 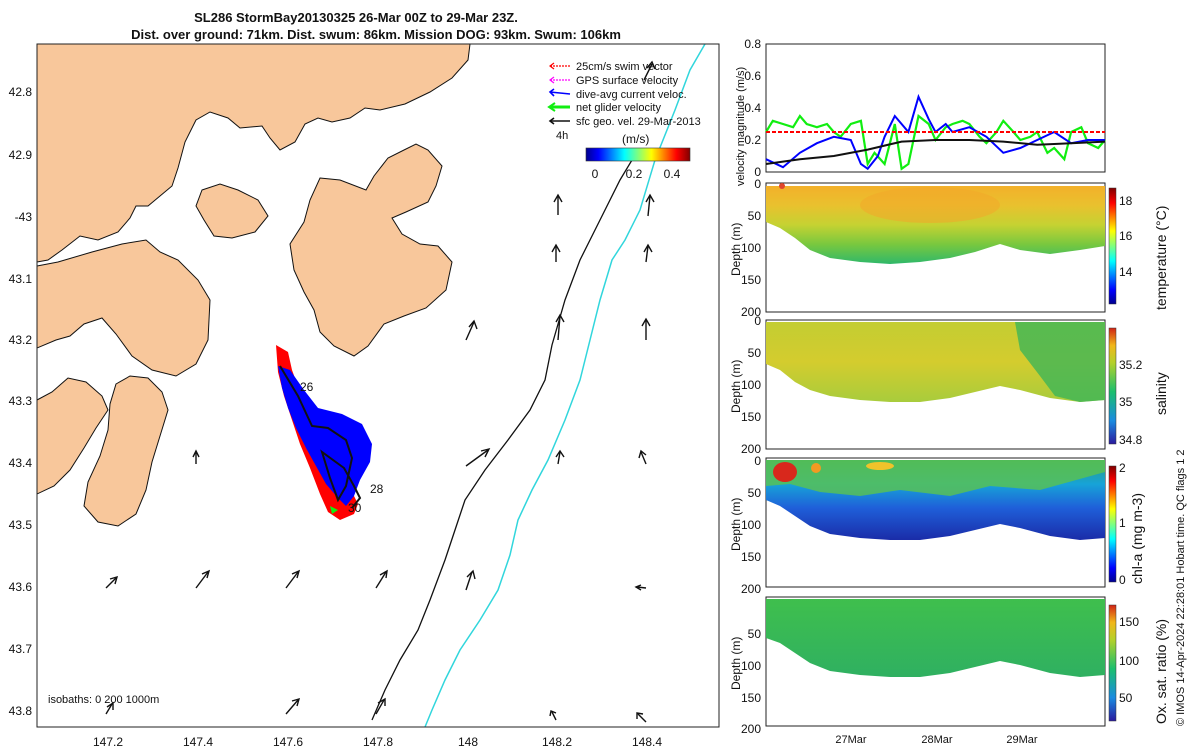 I want to click on track-black-net-glider, so click(x=320, y=437).